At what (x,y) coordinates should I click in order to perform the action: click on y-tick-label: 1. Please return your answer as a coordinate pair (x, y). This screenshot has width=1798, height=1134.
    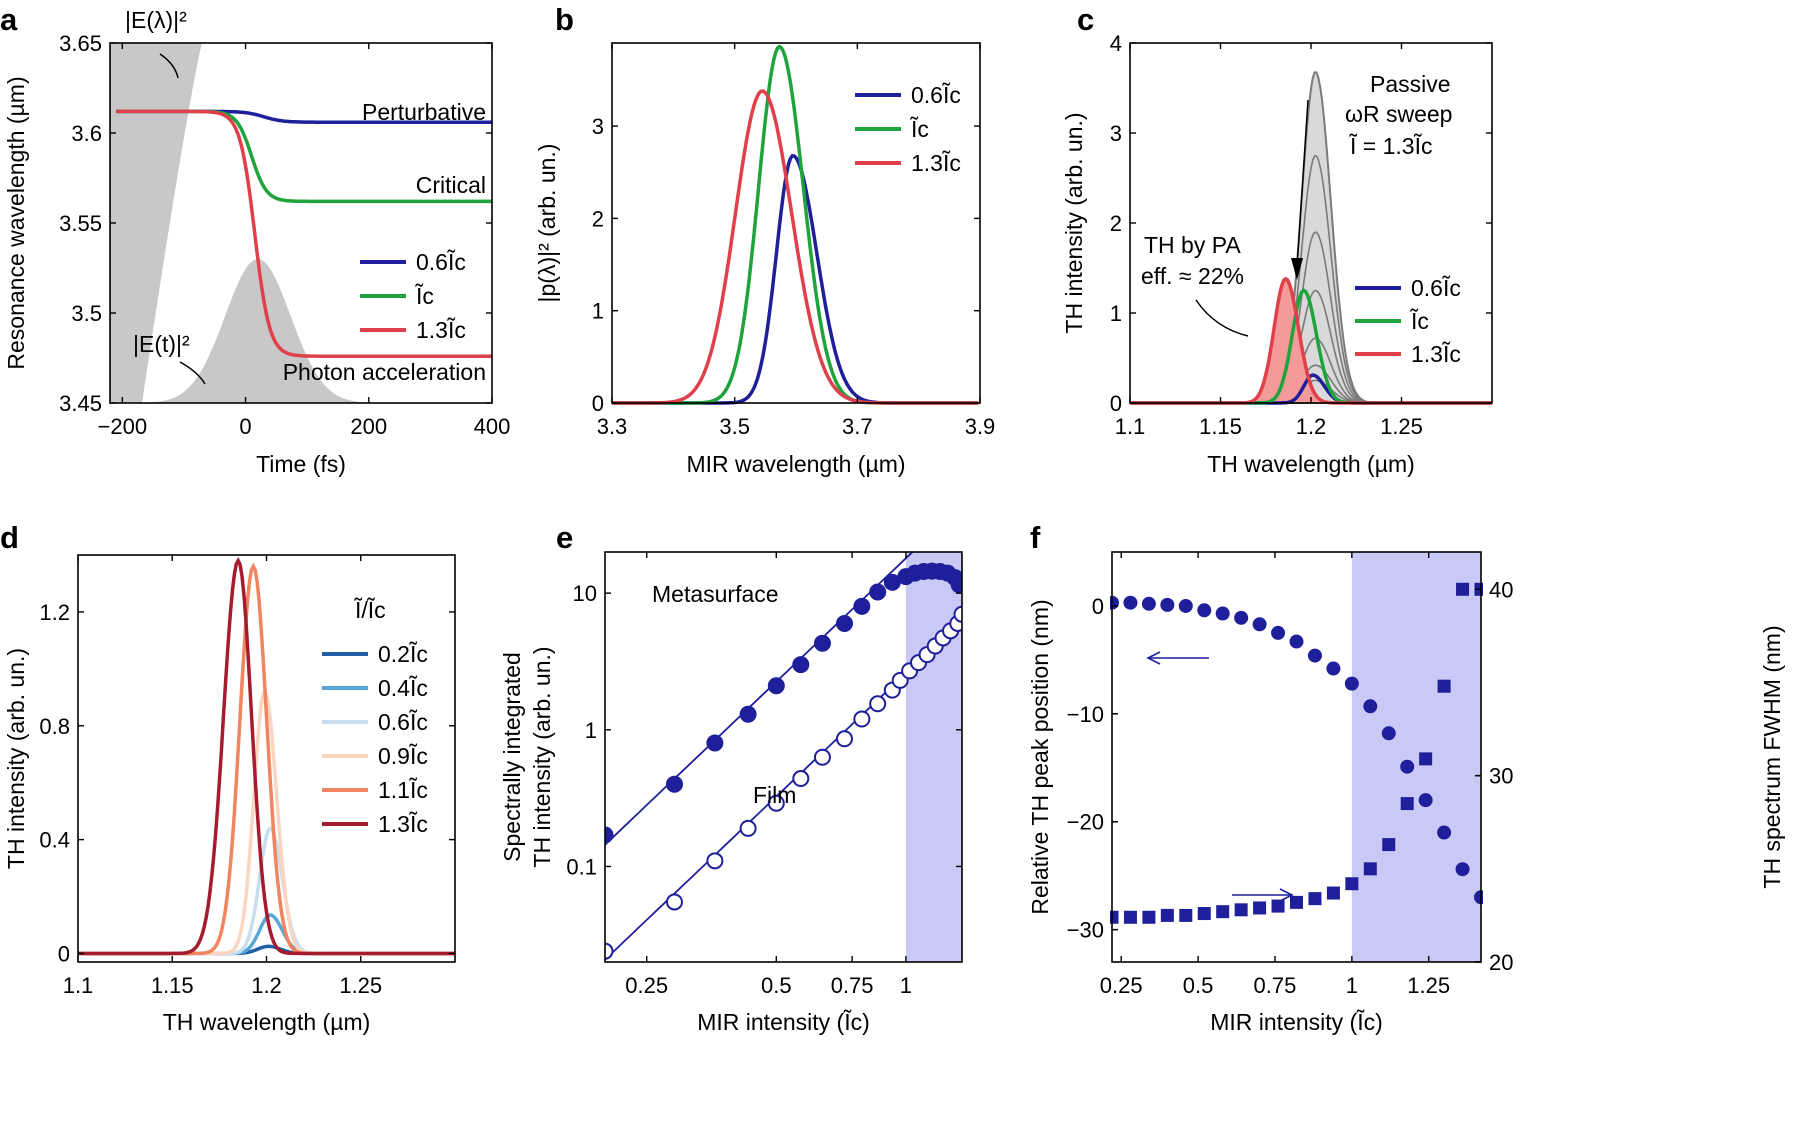
    Looking at the image, I should click on (1116, 313).